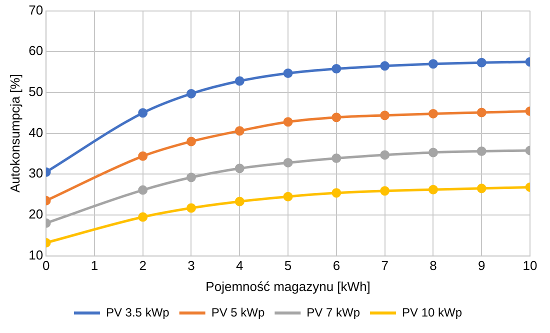 The width and height of the screenshot is (550, 333). Describe the element at coordinates (36, 10) in the screenshot. I see `y-tick-label: 70` at that location.